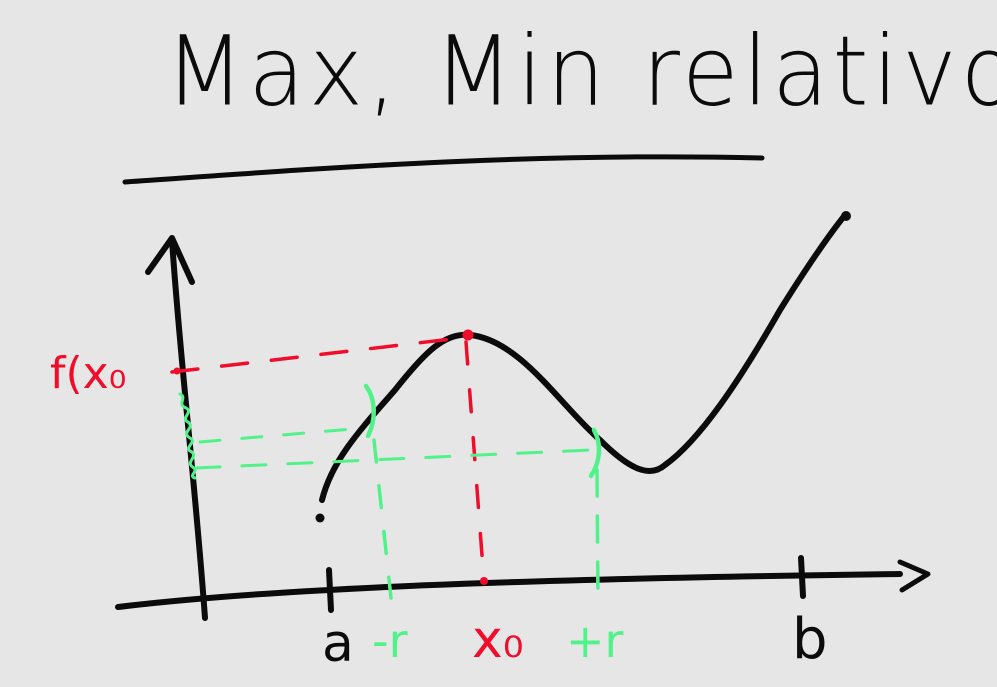 Image resolution: width=997 pixels, height=687 pixels. What do you see at coordinates (330, 590) in the screenshot?
I see `tick-a` at bounding box center [330, 590].